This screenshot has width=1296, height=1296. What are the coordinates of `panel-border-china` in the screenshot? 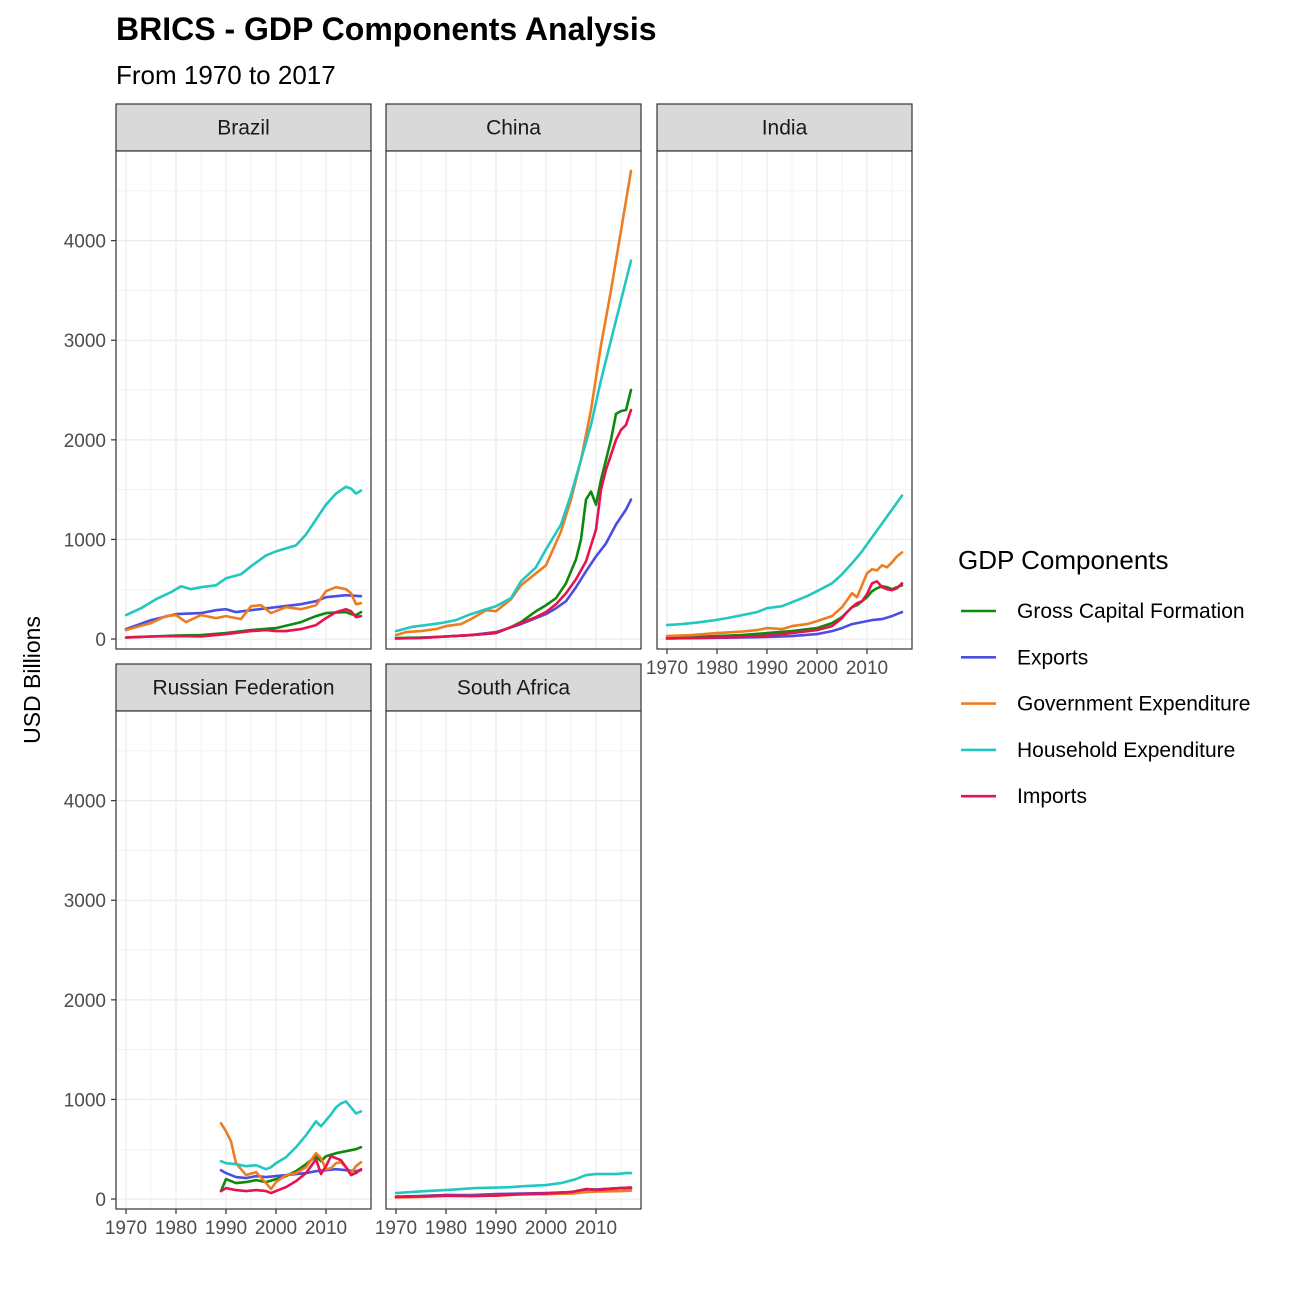 It's located at (513, 400).